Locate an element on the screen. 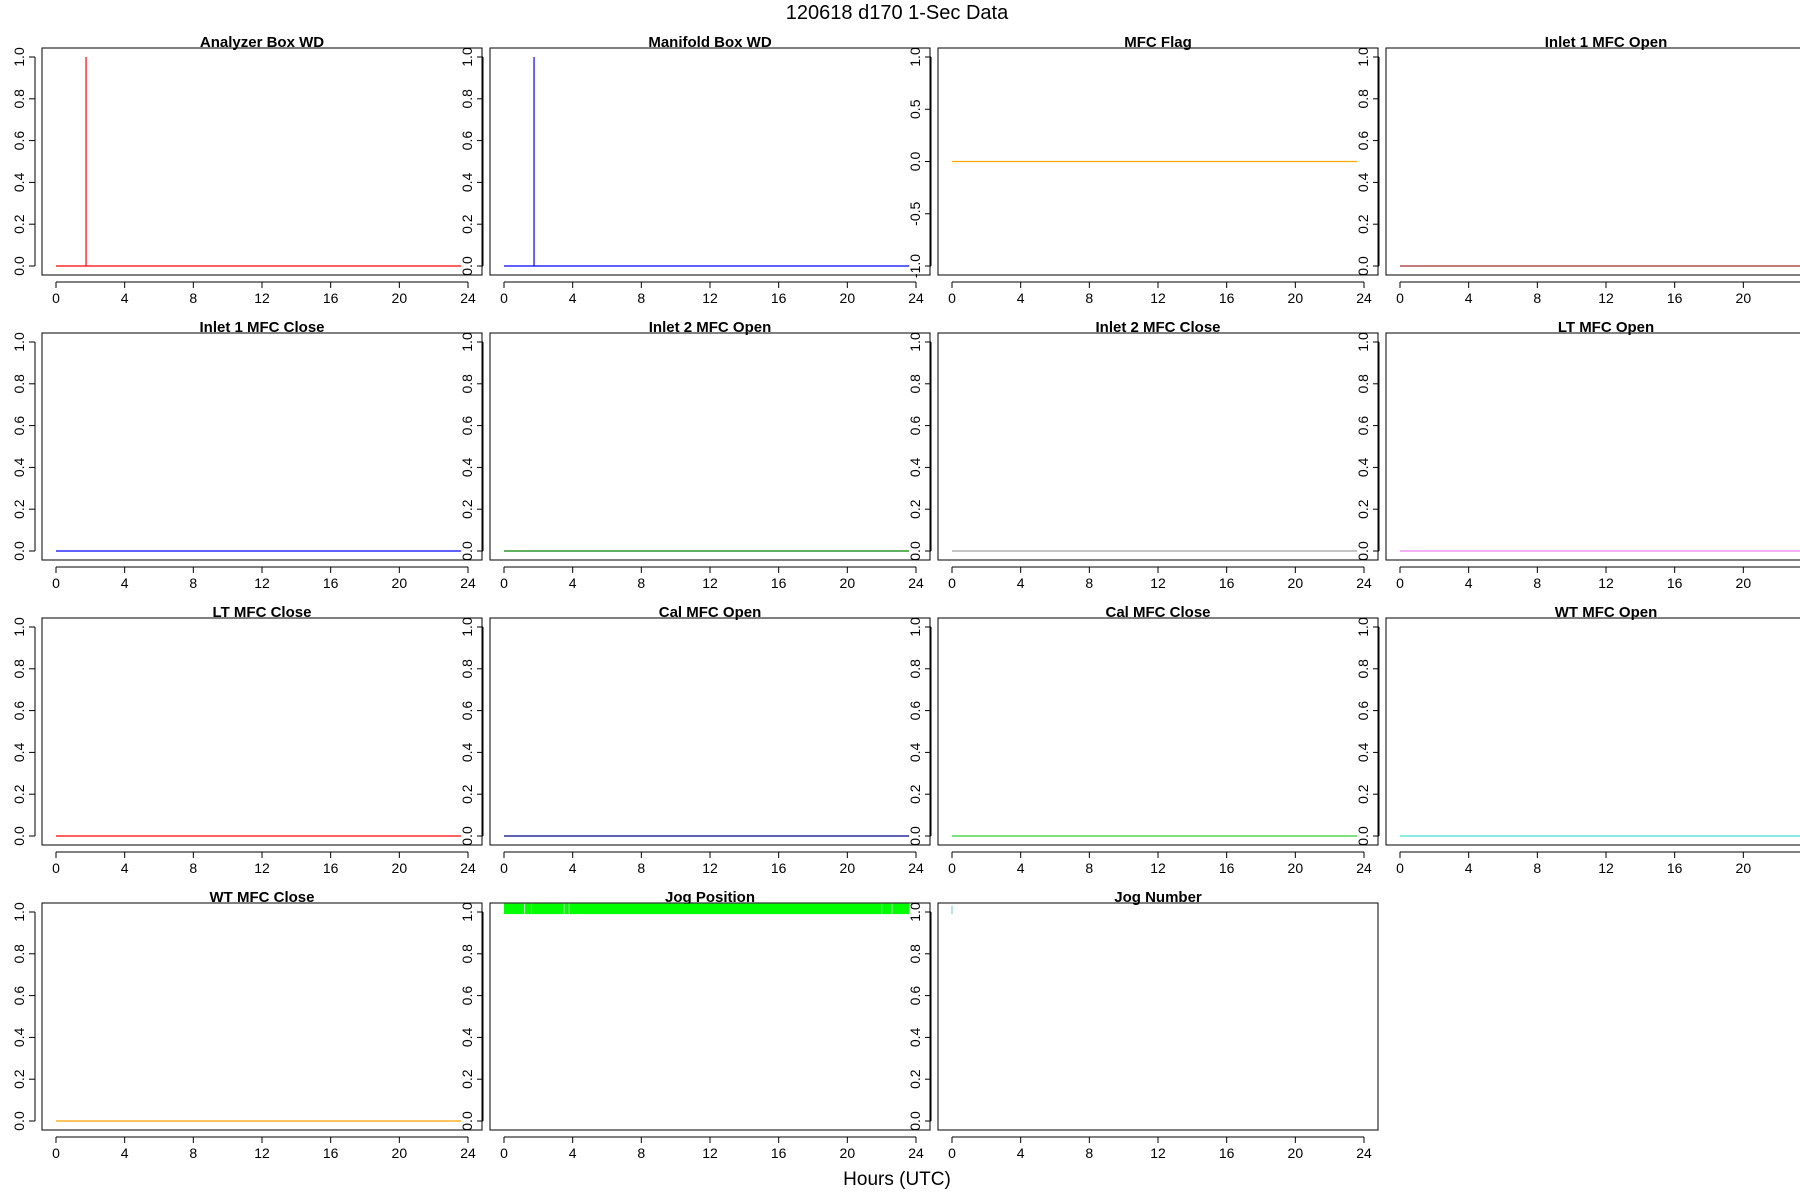  y-tick-label: -1.0 is located at coordinates (915, 266).